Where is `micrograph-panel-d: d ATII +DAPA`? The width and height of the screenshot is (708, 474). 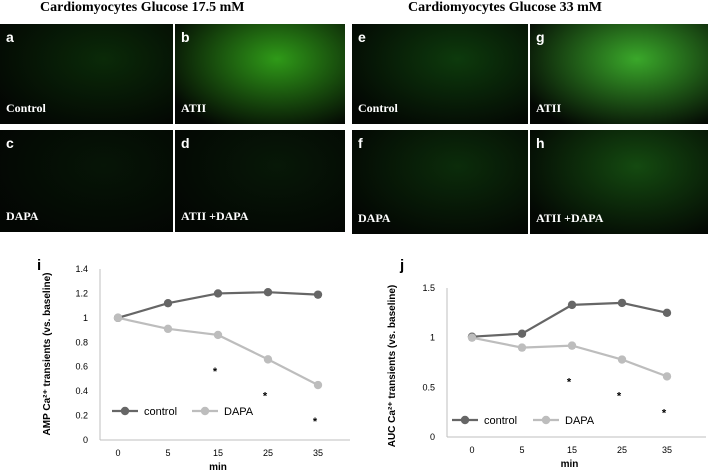
micrograph-panel-d: d ATII +DAPA is located at coordinates (260, 181).